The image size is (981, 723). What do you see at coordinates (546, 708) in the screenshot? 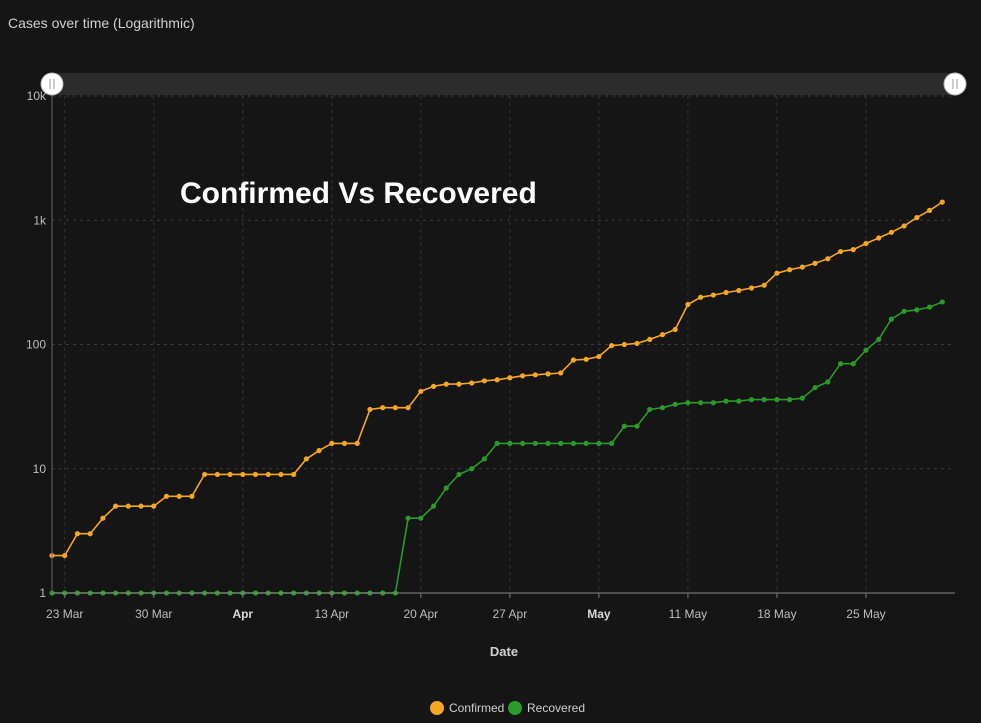
I see `legend-item-recovered: Recovered` at bounding box center [546, 708].